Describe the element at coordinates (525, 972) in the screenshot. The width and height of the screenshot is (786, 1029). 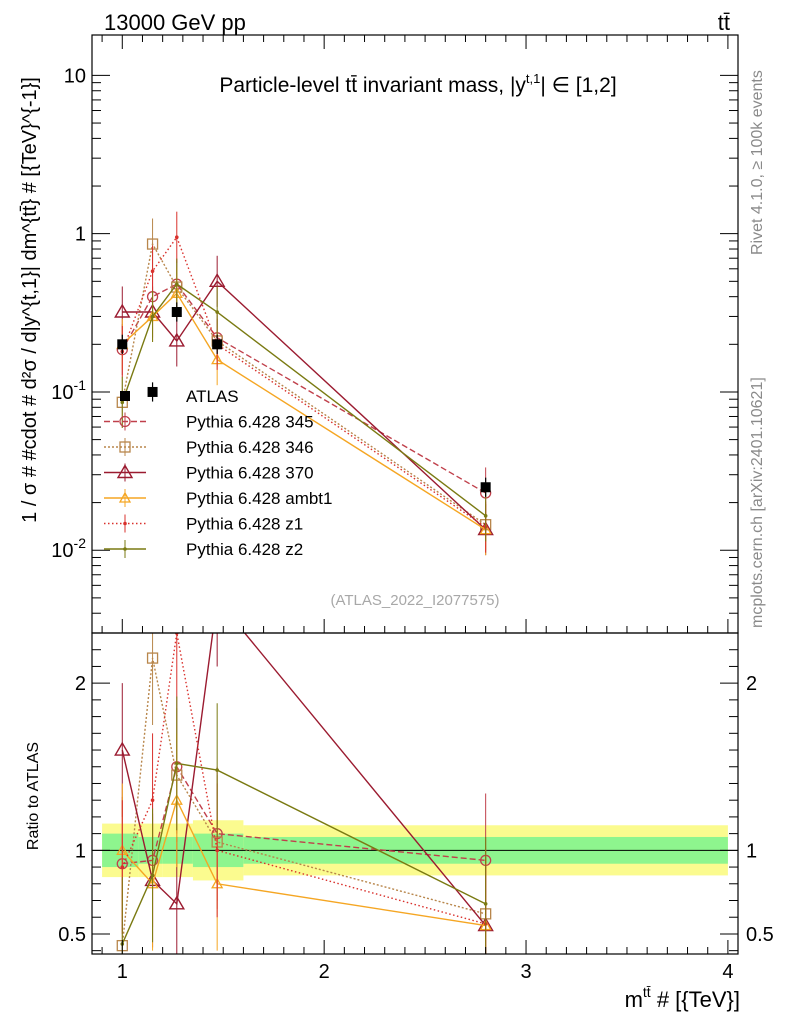
I see `x-tick-label: 3` at that location.